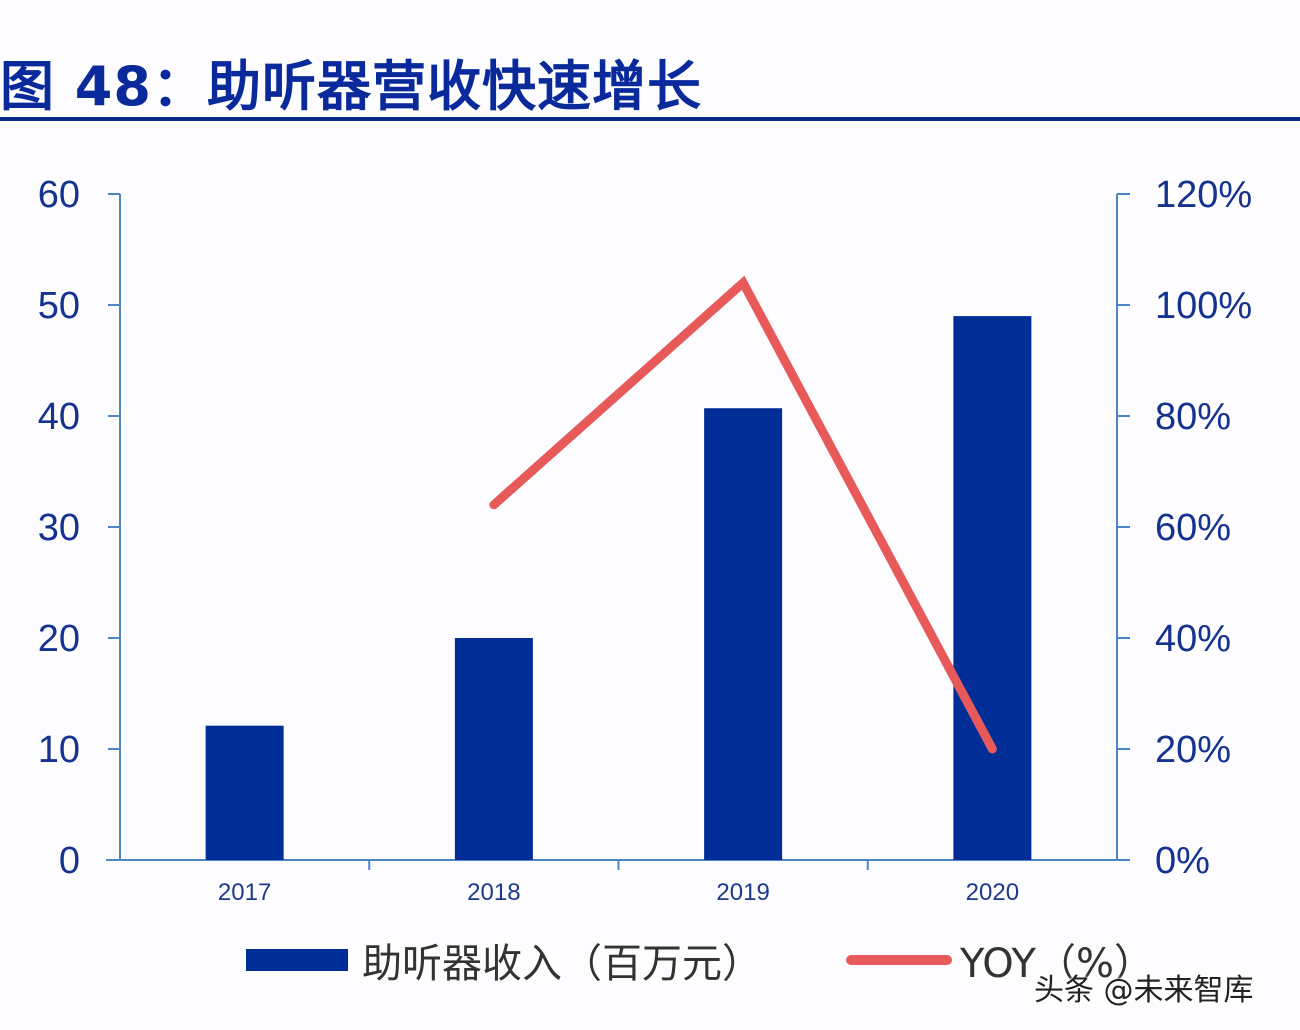  Describe the element at coordinates (1193, 528) in the screenshot. I see `right-tick-label: 60%` at that location.